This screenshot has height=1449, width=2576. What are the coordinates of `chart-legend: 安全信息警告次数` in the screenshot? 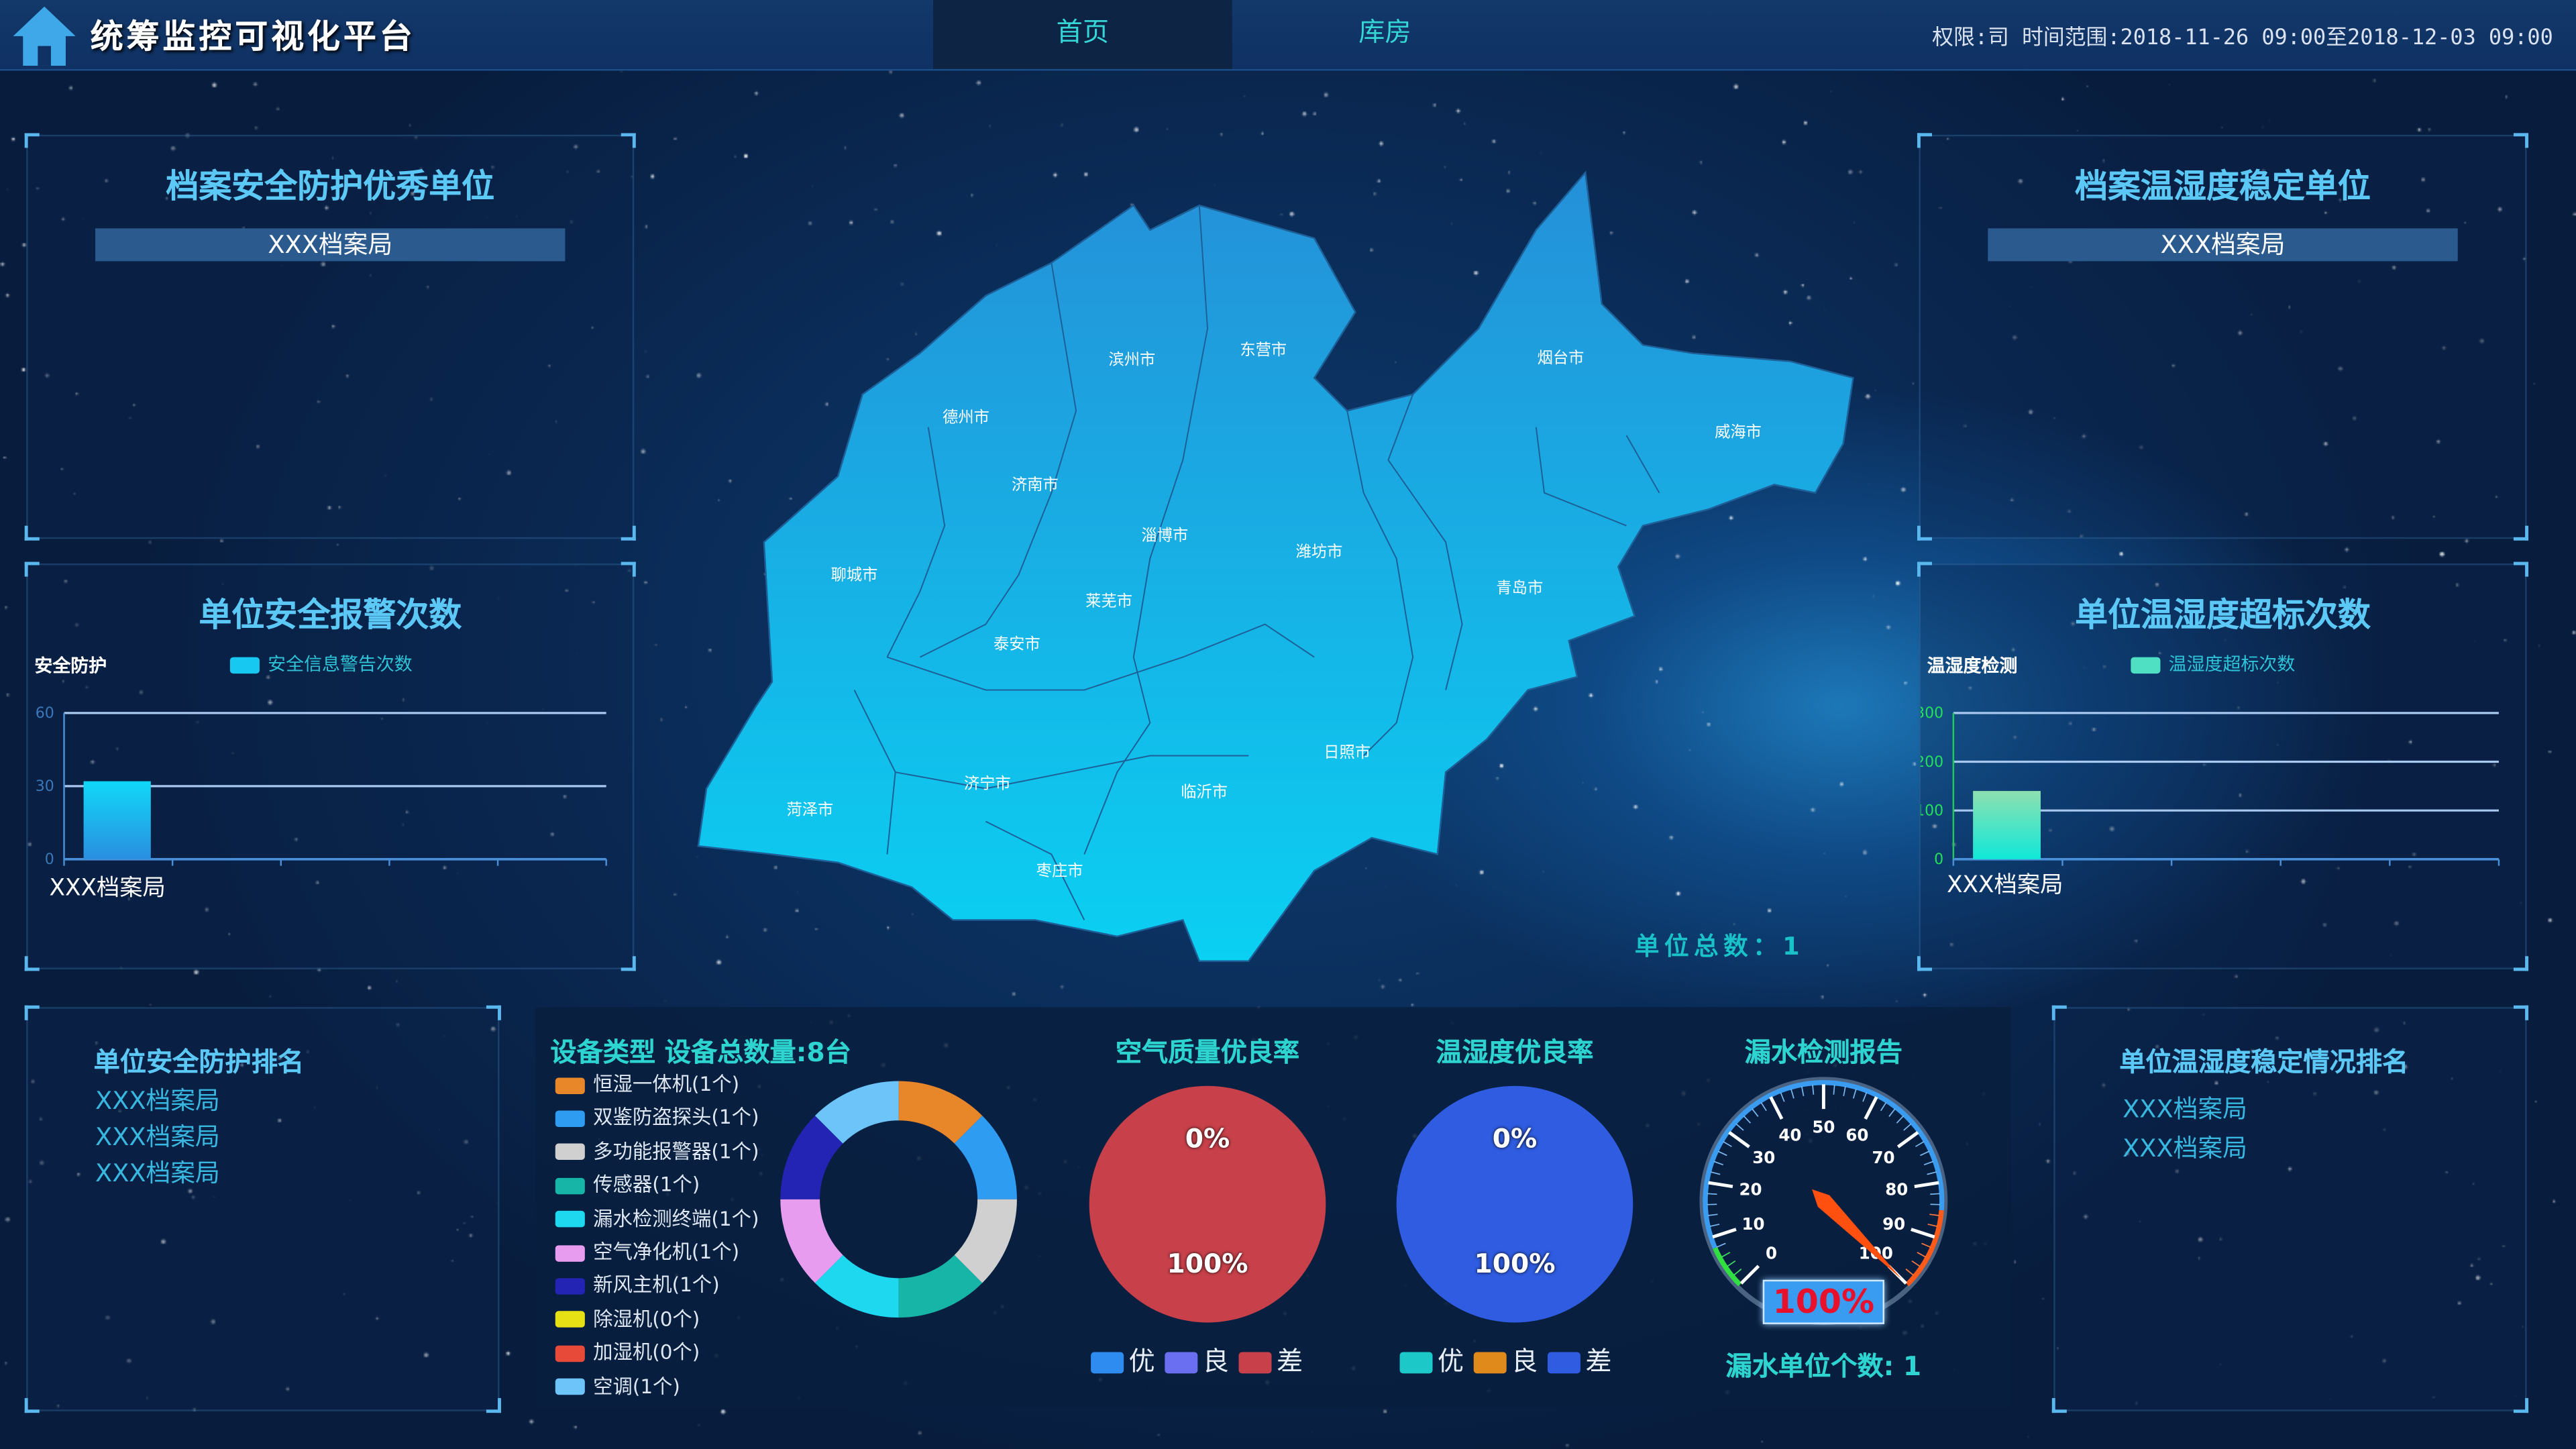 It's located at (321, 664).